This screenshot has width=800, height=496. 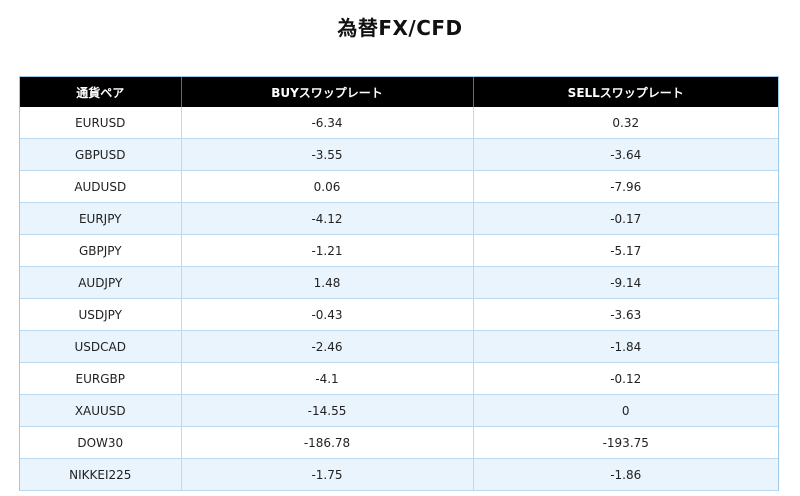 What do you see at coordinates (101, 378) in the screenshot?
I see `currency-pair-cell: EURGBP` at bounding box center [101, 378].